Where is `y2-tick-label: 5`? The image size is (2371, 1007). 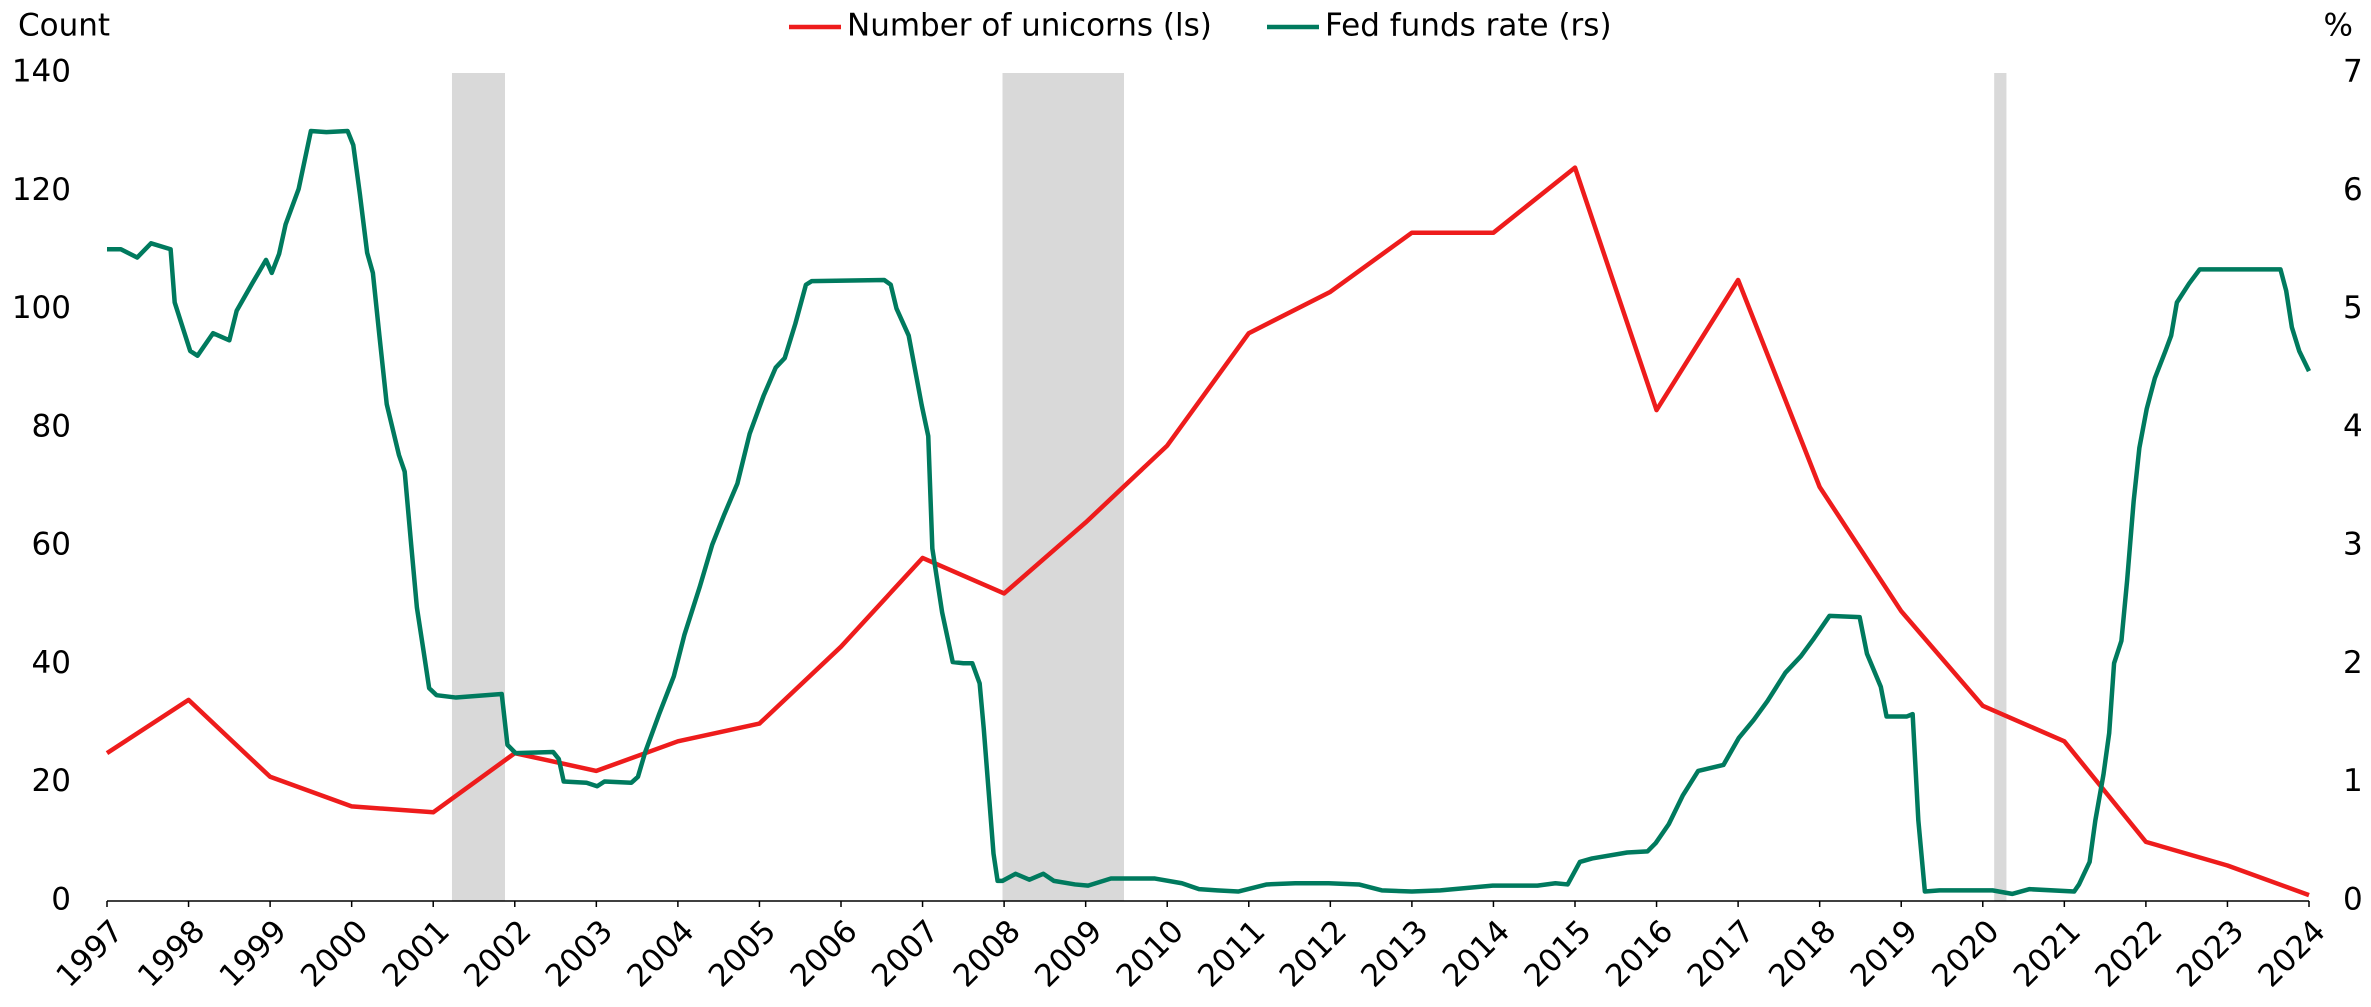
y2-tick-label: 5 is located at coordinates (2353, 308).